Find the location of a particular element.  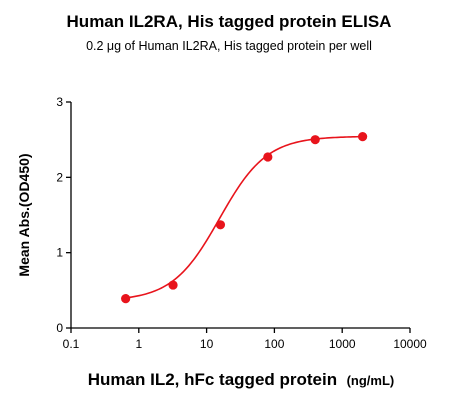

x-tick-label: 10000 is located at coordinates (410, 344).